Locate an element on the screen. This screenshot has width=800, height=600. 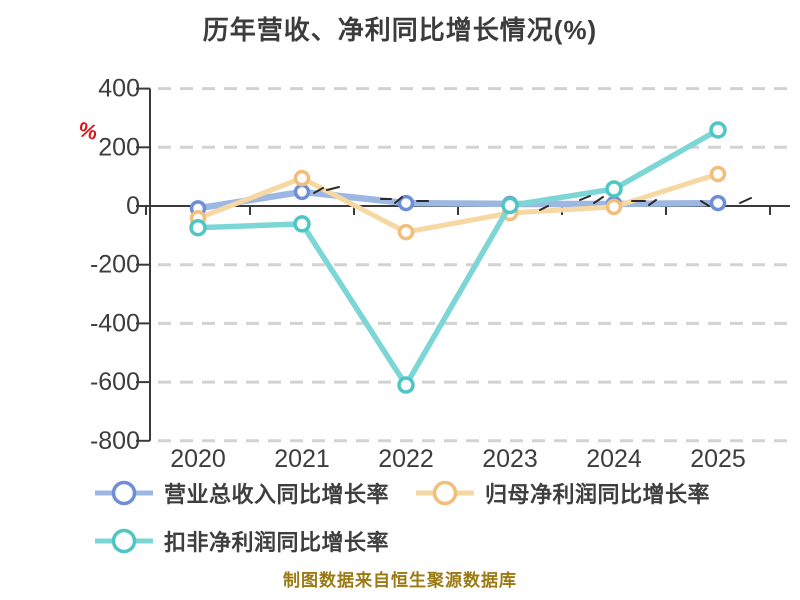
legend-item-revenue: 营业总收入同比增长率 is located at coordinates (241, 493).